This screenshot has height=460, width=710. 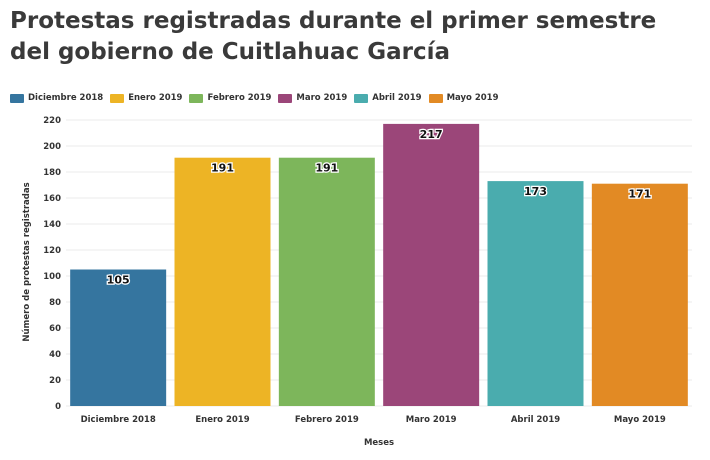 I want to click on x-tick-label: Enero 2019, so click(x=222, y=420).